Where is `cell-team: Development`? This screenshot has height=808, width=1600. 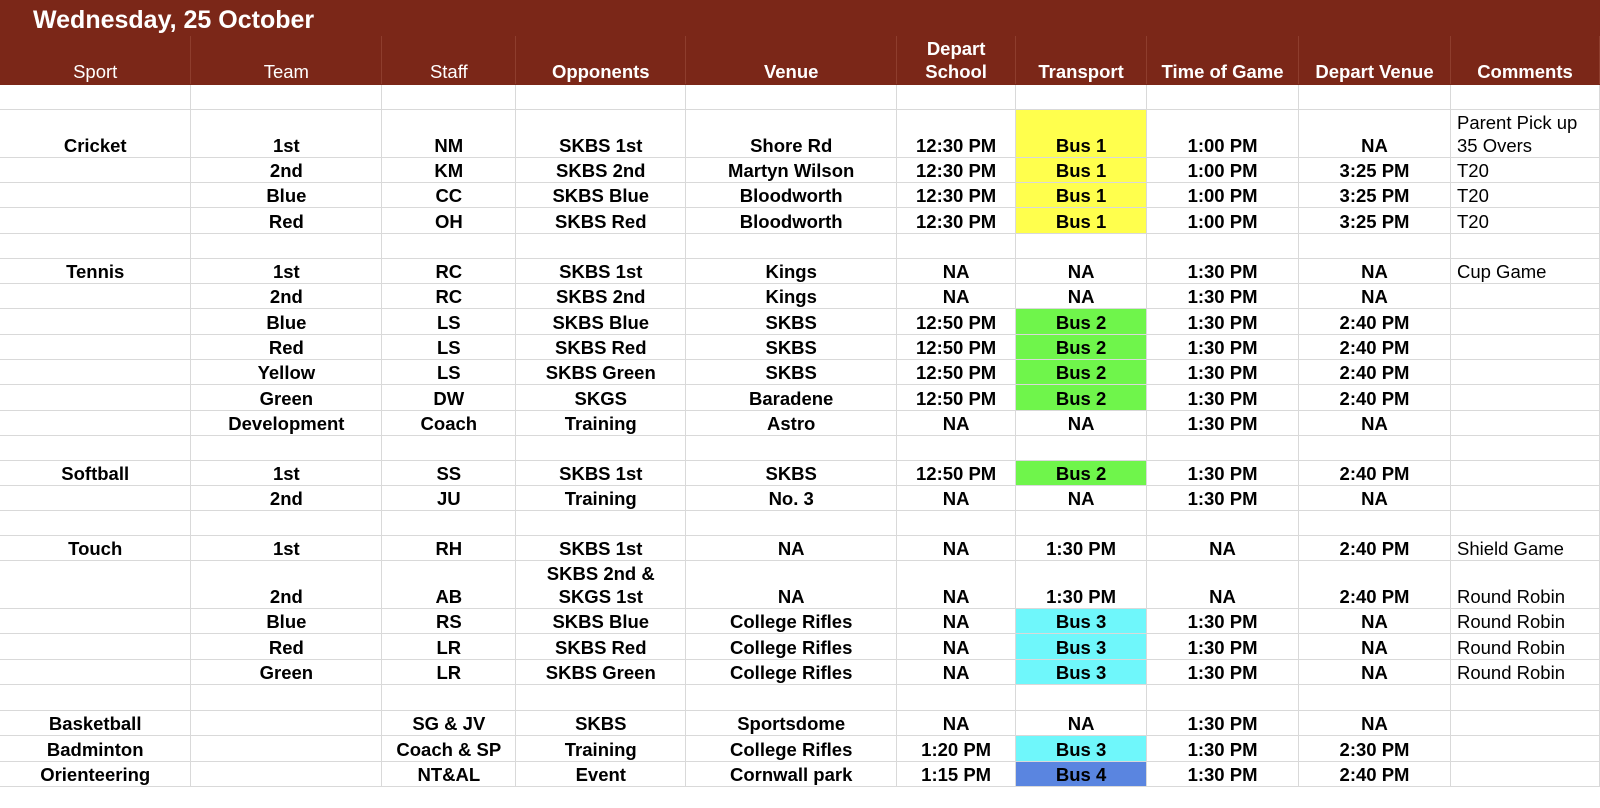 cell-team: Development is located at coordinates (286, 423).